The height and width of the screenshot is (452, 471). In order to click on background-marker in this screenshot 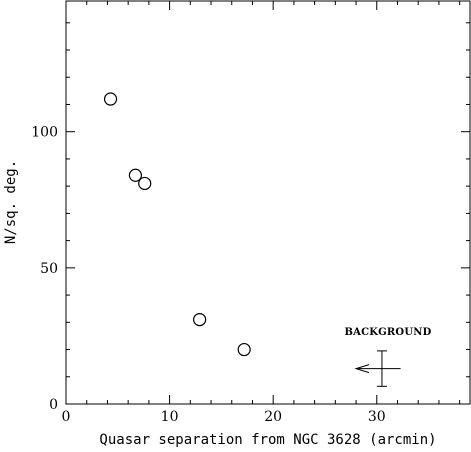, I will do `click(377, 368)`.